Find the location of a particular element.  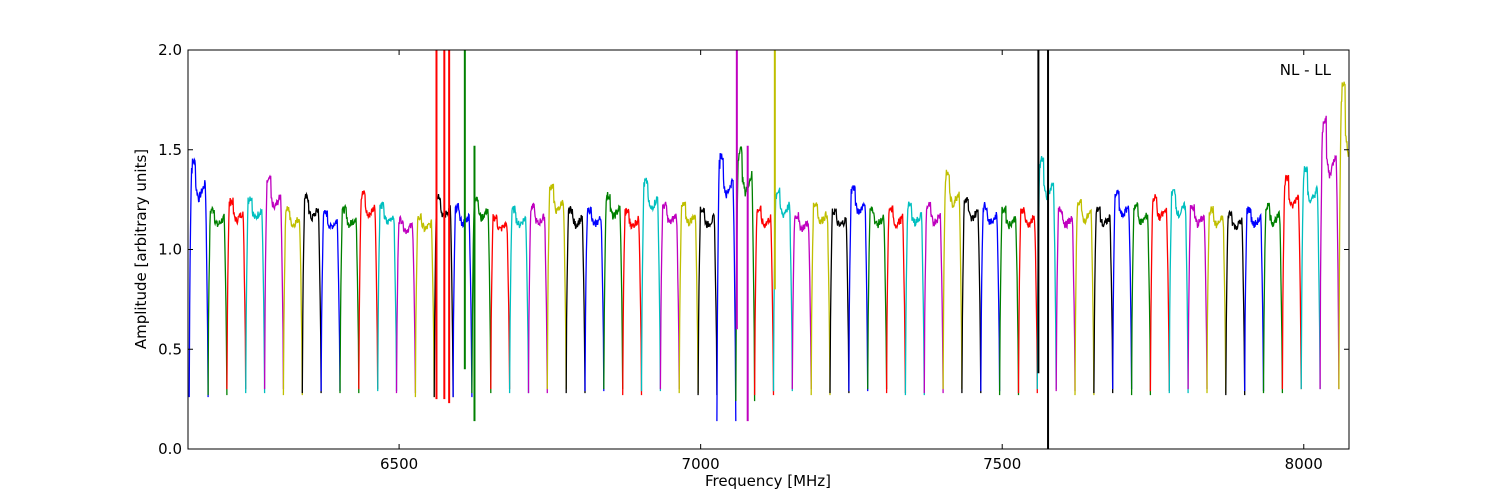

x-tick-label: 7500 is located at coordinates (1002, 464).